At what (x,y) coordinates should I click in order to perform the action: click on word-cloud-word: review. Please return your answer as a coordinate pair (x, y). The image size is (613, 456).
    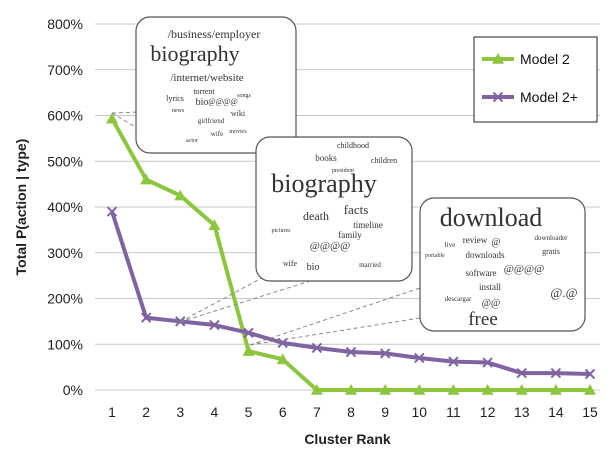
    Looking at the image, I should click on (475, 240).